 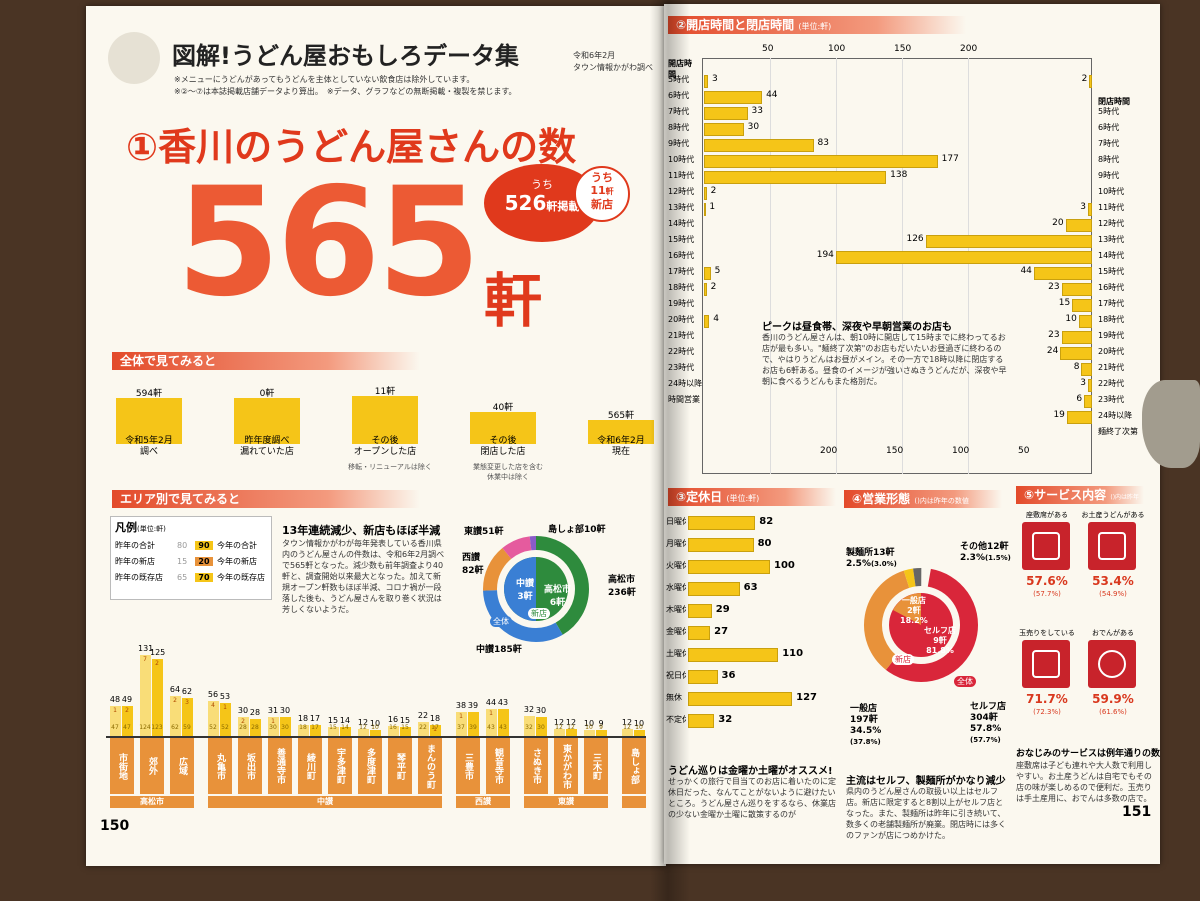 I want to click on legend-unit: (単位:軒), so click(x=151, y=529).